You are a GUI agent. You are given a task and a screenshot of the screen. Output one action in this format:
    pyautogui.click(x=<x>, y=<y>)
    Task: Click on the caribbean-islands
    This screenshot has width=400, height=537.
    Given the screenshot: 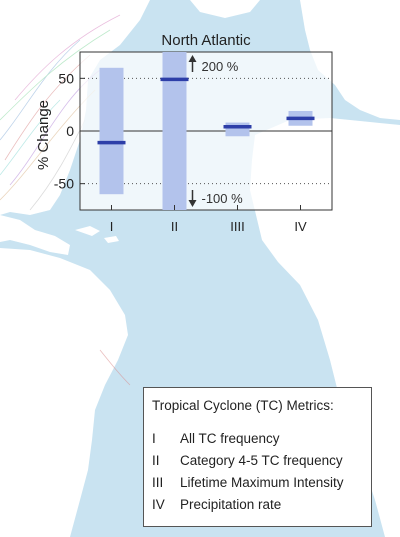 What is the action you would take?
    pyautogui.click(x=97, y=234)
    